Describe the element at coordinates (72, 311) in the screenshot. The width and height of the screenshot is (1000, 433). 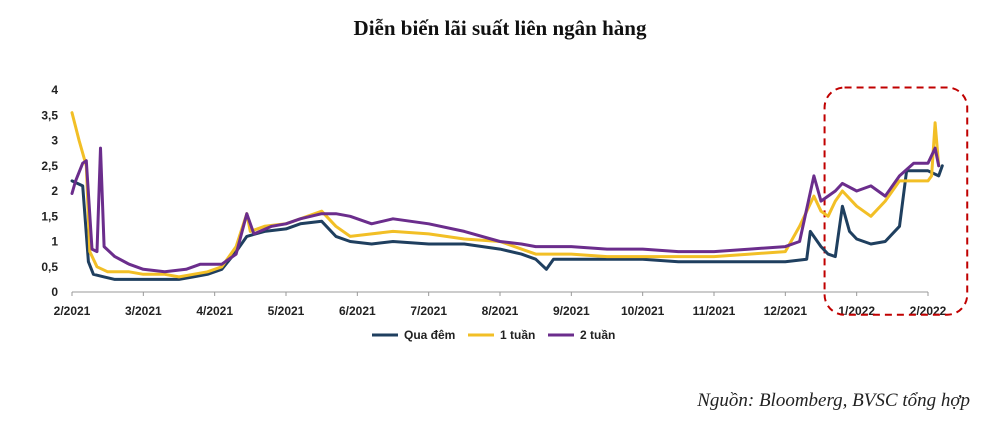
I see `x-tick-label: 2/2021` at that location.